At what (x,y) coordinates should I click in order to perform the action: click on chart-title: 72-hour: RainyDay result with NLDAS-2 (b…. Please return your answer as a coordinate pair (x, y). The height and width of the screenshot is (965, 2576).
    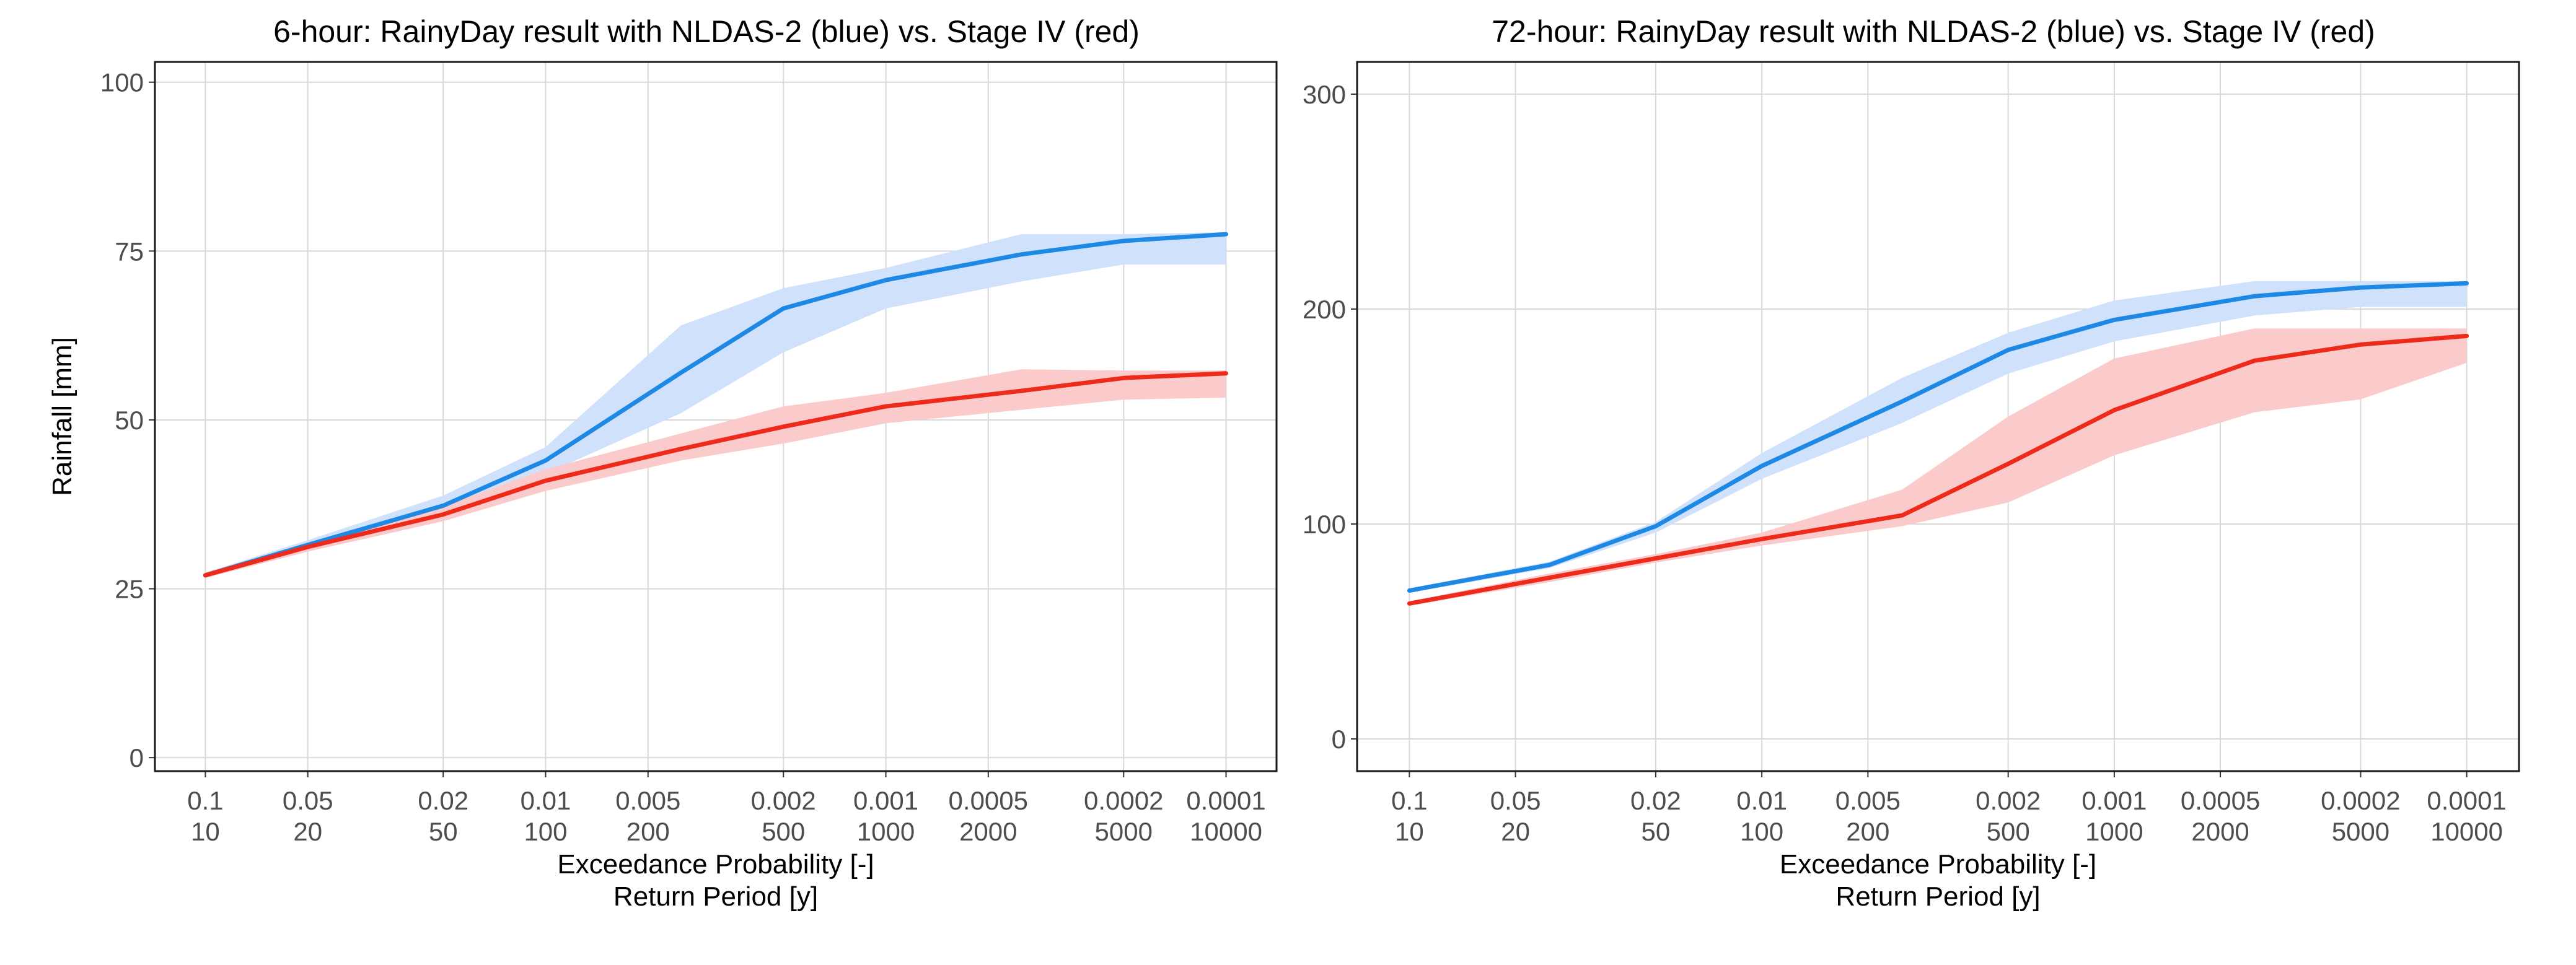
    Looking at the image, I should click on (1934, 31).